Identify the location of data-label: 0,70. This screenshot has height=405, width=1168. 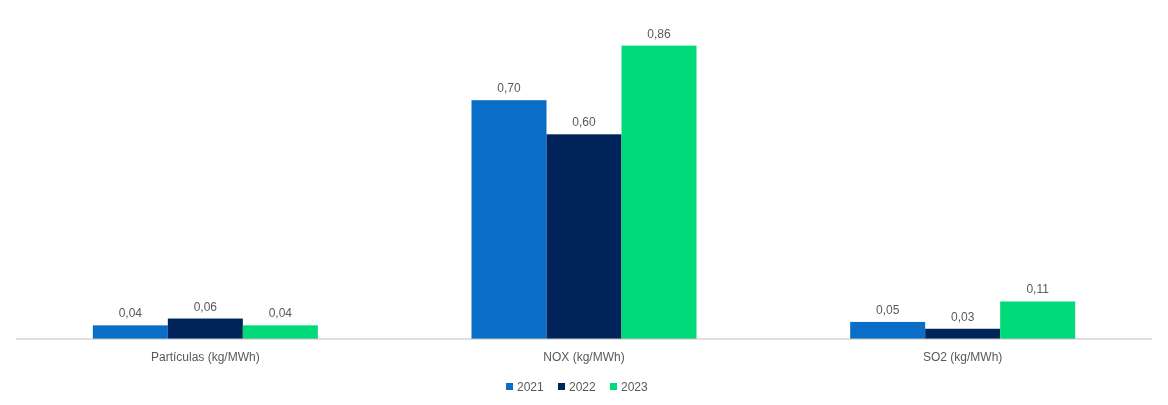
(509, 88).